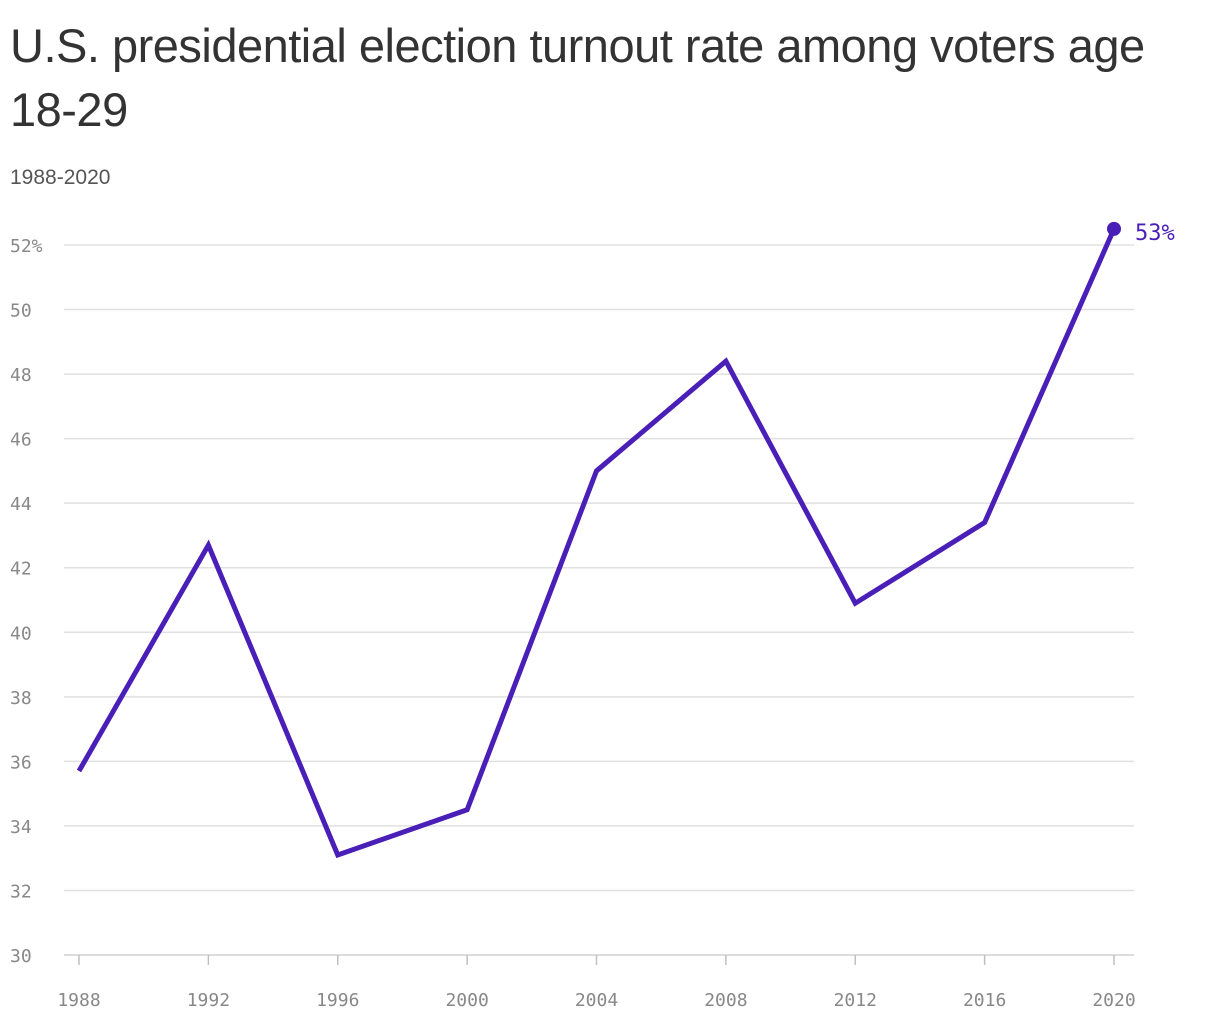  Describe the element at coordinates (1113, 1000) in the screenshot. I see `x-tick-label: 2020` at that location.